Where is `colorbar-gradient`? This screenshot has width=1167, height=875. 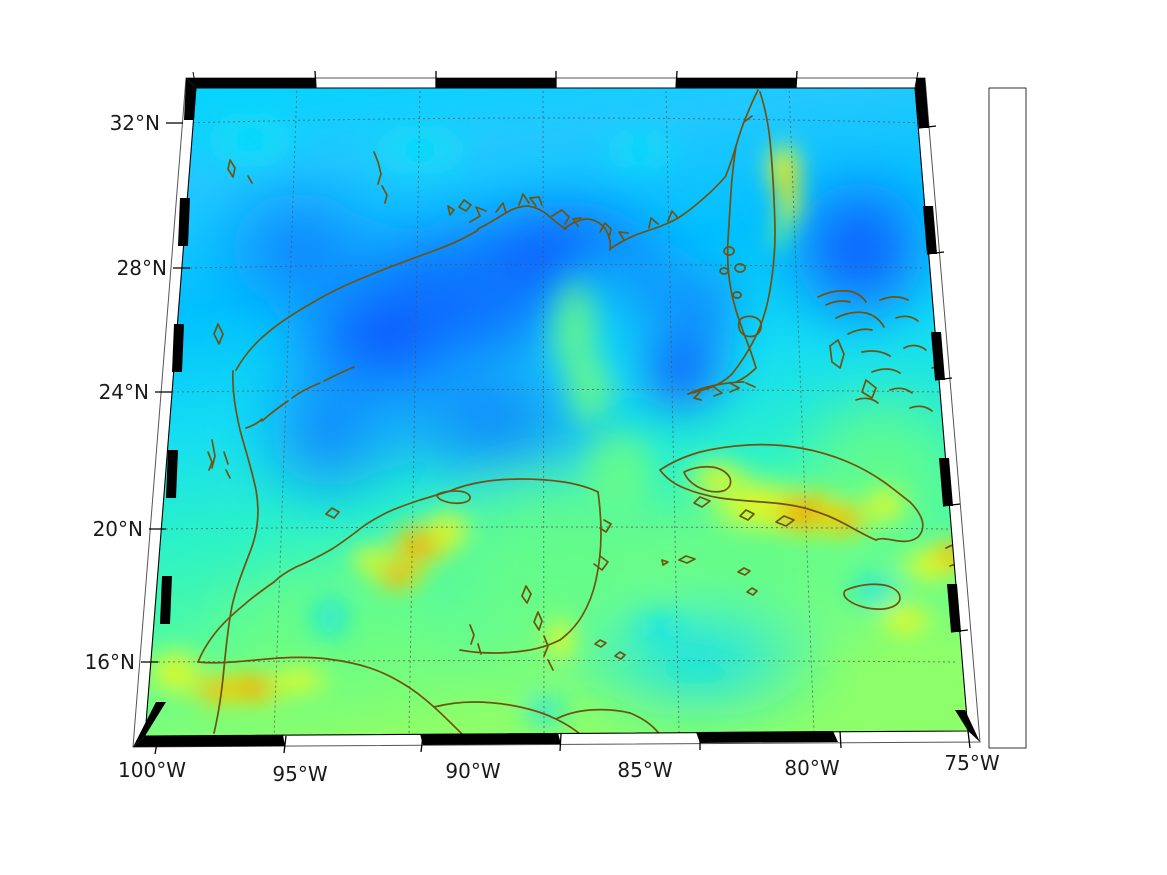 colorbar-gradient is located at coordinates (1007, 418).